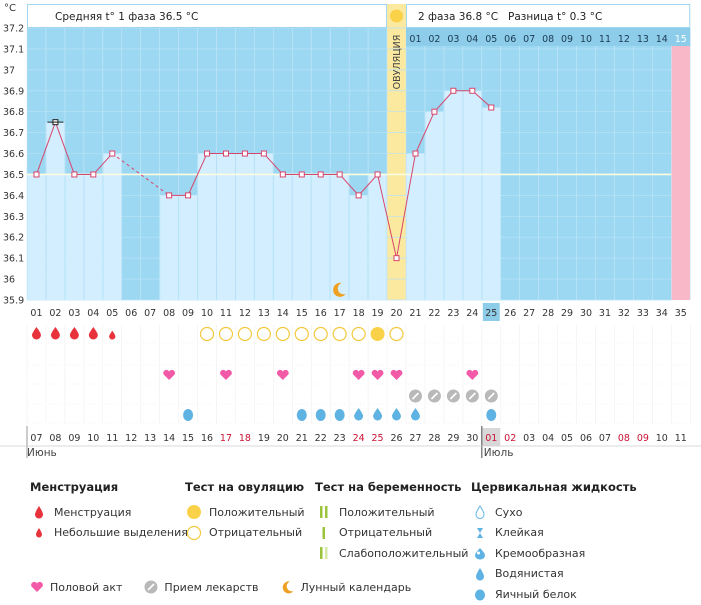  What do you see at coordinates (207, 16) in the screenshot?
I see `header-phase1-box` at bounding box center [207, 16].